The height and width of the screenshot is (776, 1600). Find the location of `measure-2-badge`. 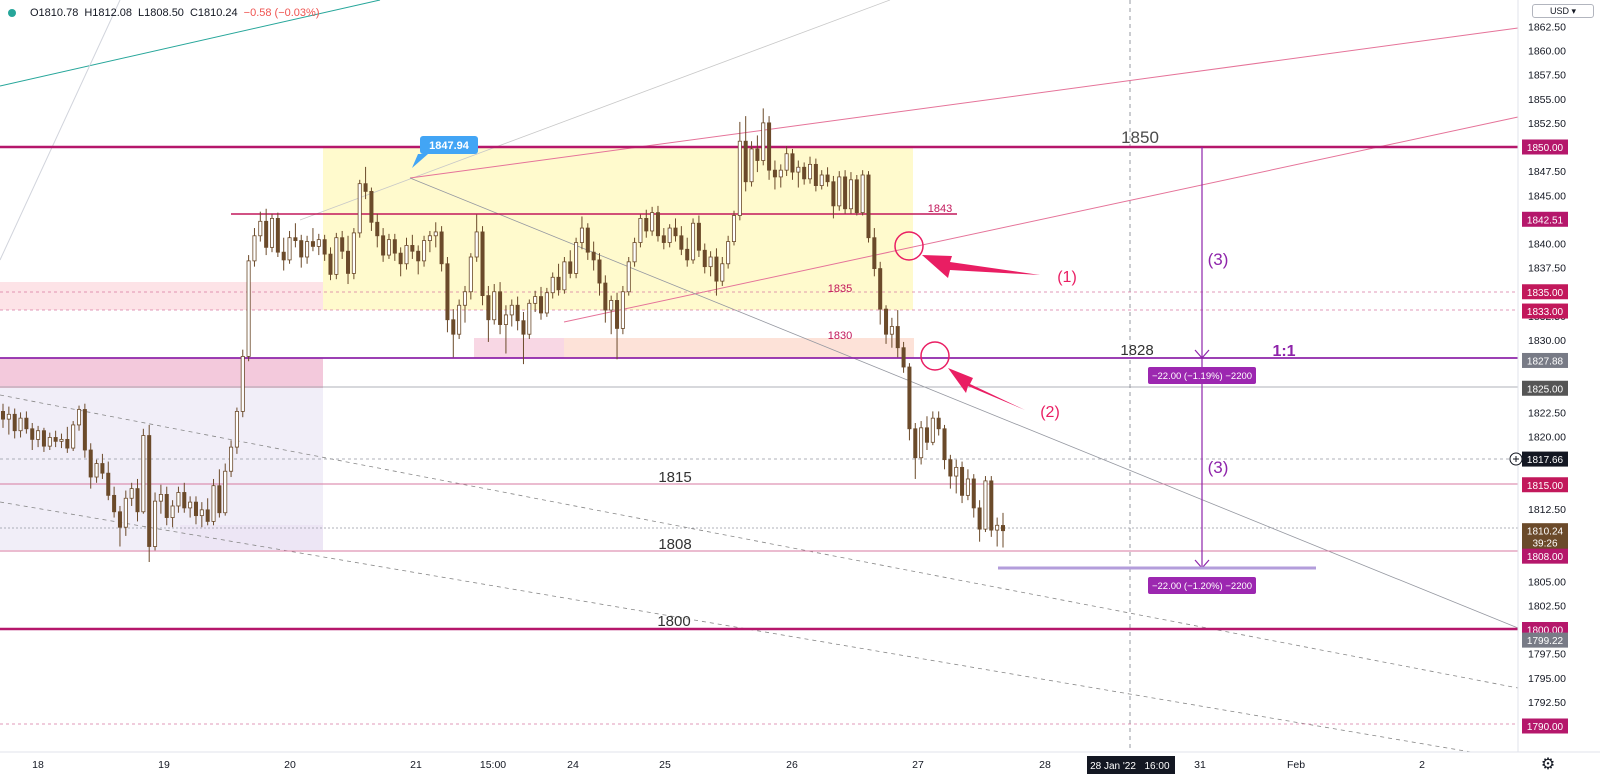

measure-2-badge is located at coordinates (1202, 585).